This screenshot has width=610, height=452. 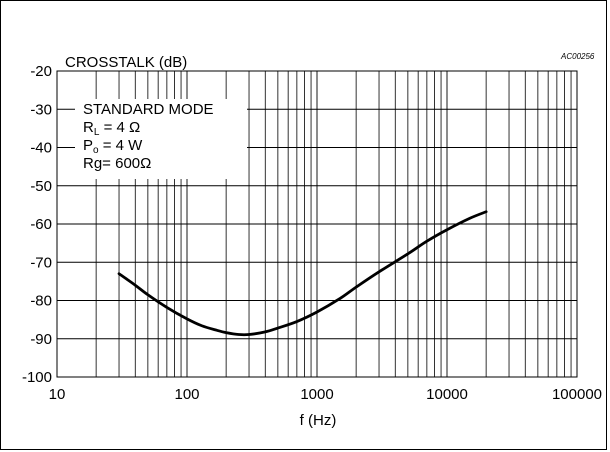 I want to click on legend-po-rest: = 4 W, so click(x=121, y=145).